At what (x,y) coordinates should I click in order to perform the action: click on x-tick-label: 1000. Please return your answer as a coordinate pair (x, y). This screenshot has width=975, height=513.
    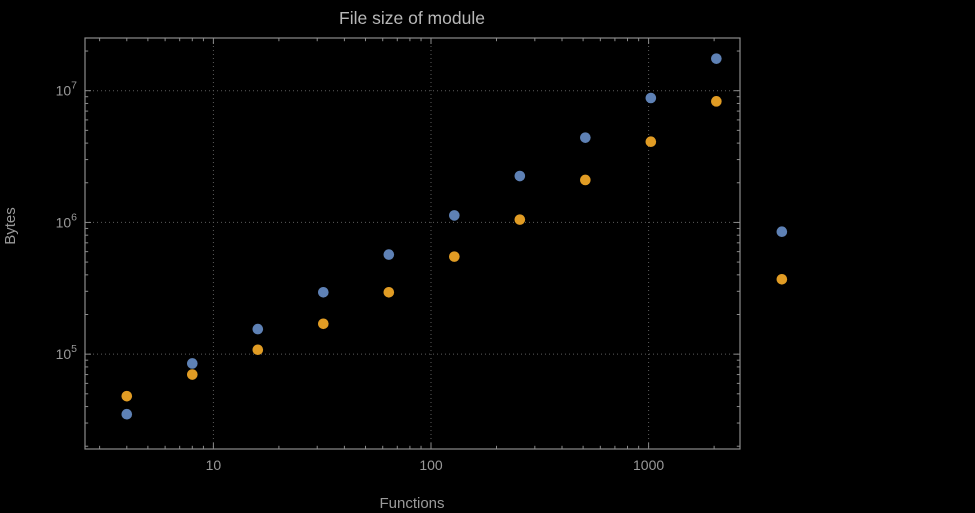
    Looking at the image, I should click on (648, 465).